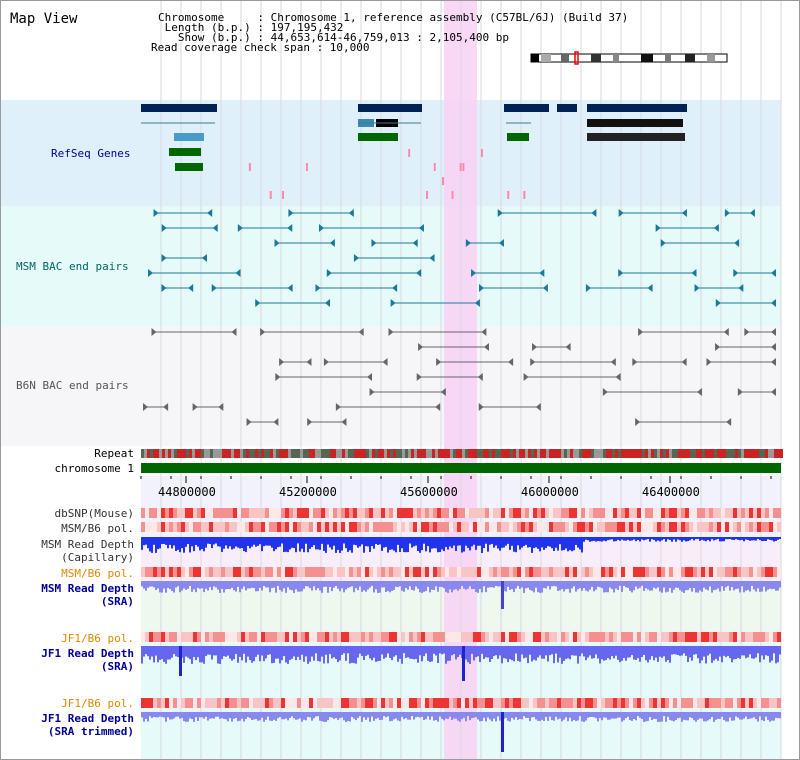  What do you see at coordinates (94, 513) in the screenshot?
I see `track-label-dbsnp: dbSNP(Mouse)` at bounding box center [94, 513].